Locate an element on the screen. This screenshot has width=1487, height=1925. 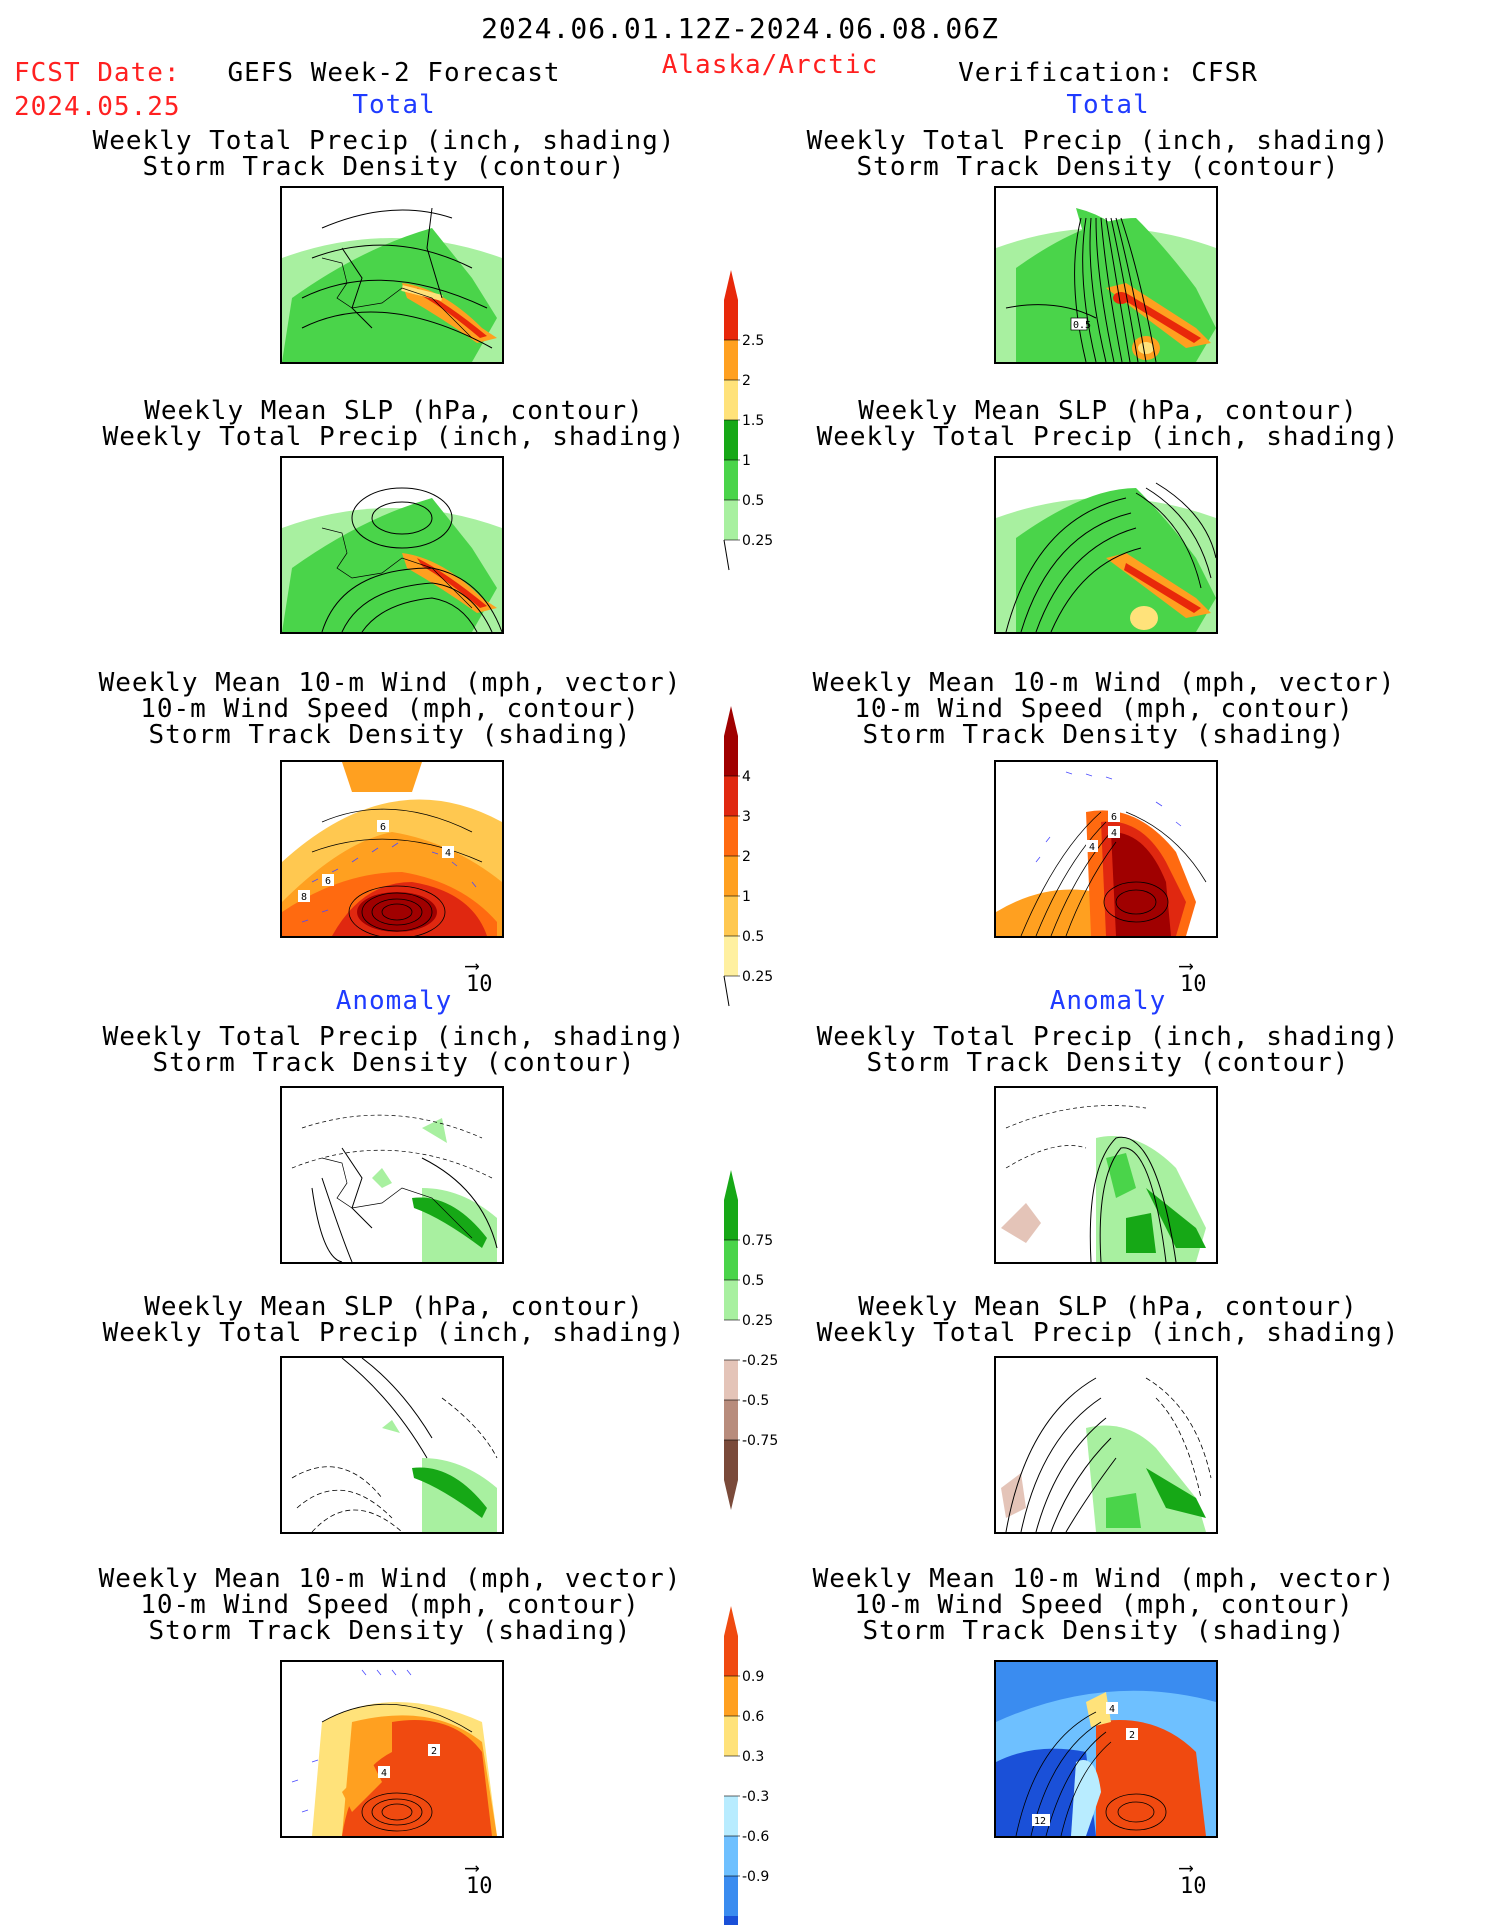
fcst-date-label: FCST Date: is located at coordinates (97, 73).